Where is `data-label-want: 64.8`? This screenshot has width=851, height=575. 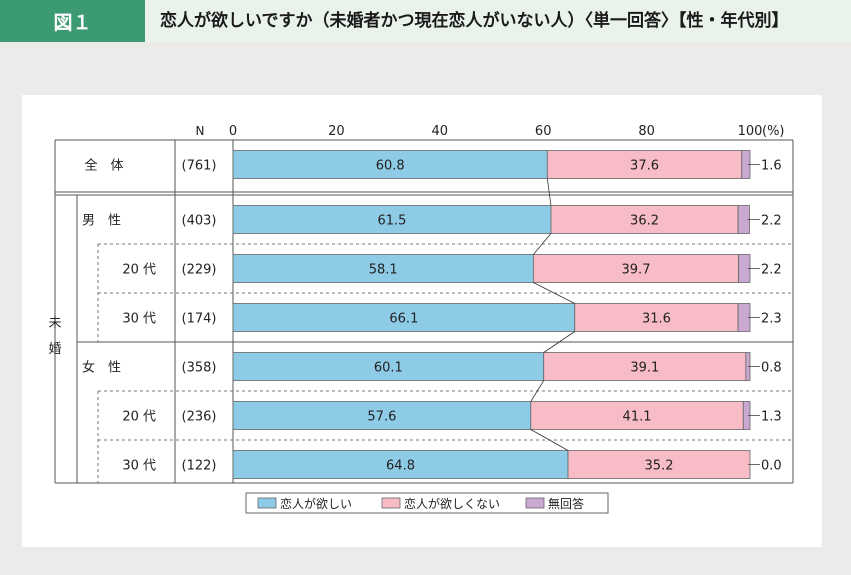 data-label-want: 64.8 is located at coordinates (400, 466).